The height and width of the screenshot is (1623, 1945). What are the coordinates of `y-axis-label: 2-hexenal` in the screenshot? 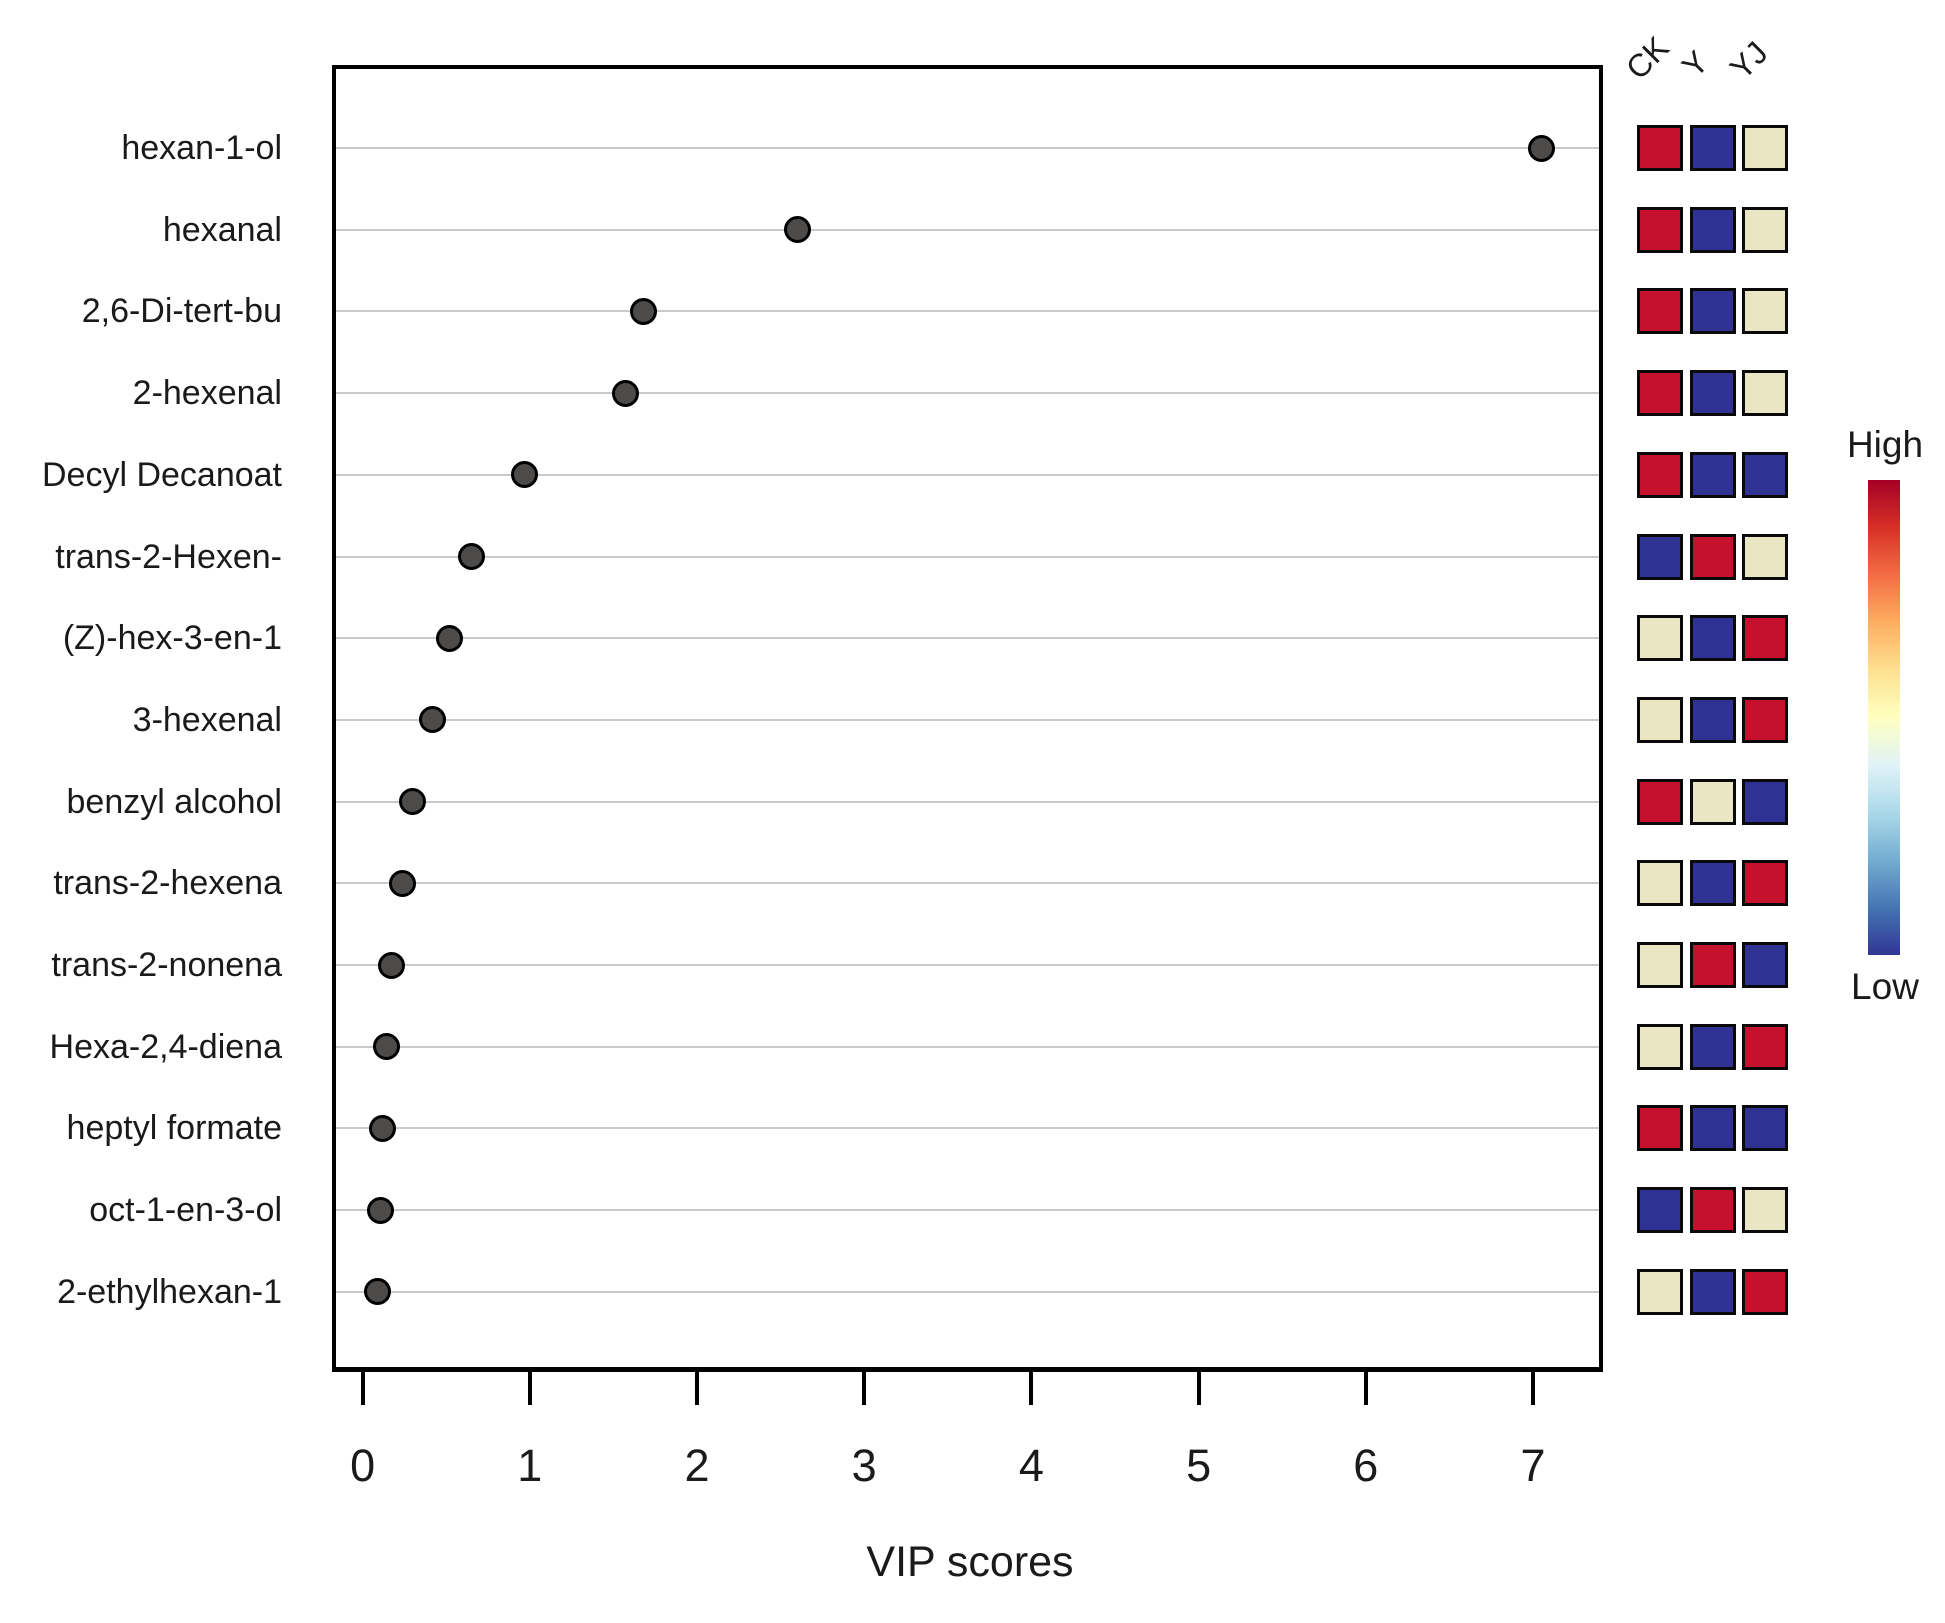 It's located at (207, 393).